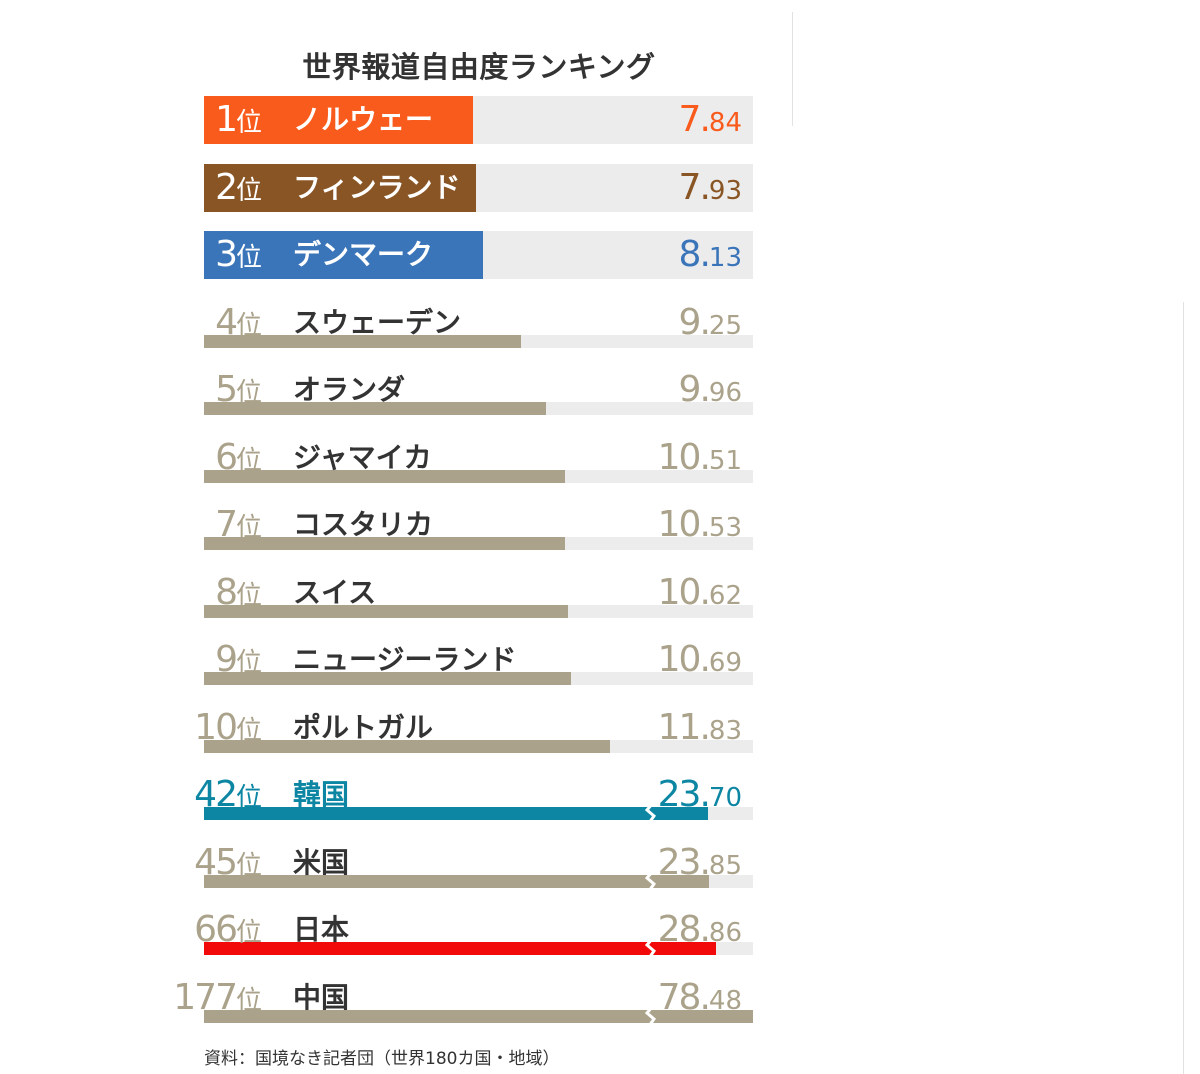 The height and width of the screenshot is (1074, 1200). I want to click on country-name: 中国, so click(321, 997).